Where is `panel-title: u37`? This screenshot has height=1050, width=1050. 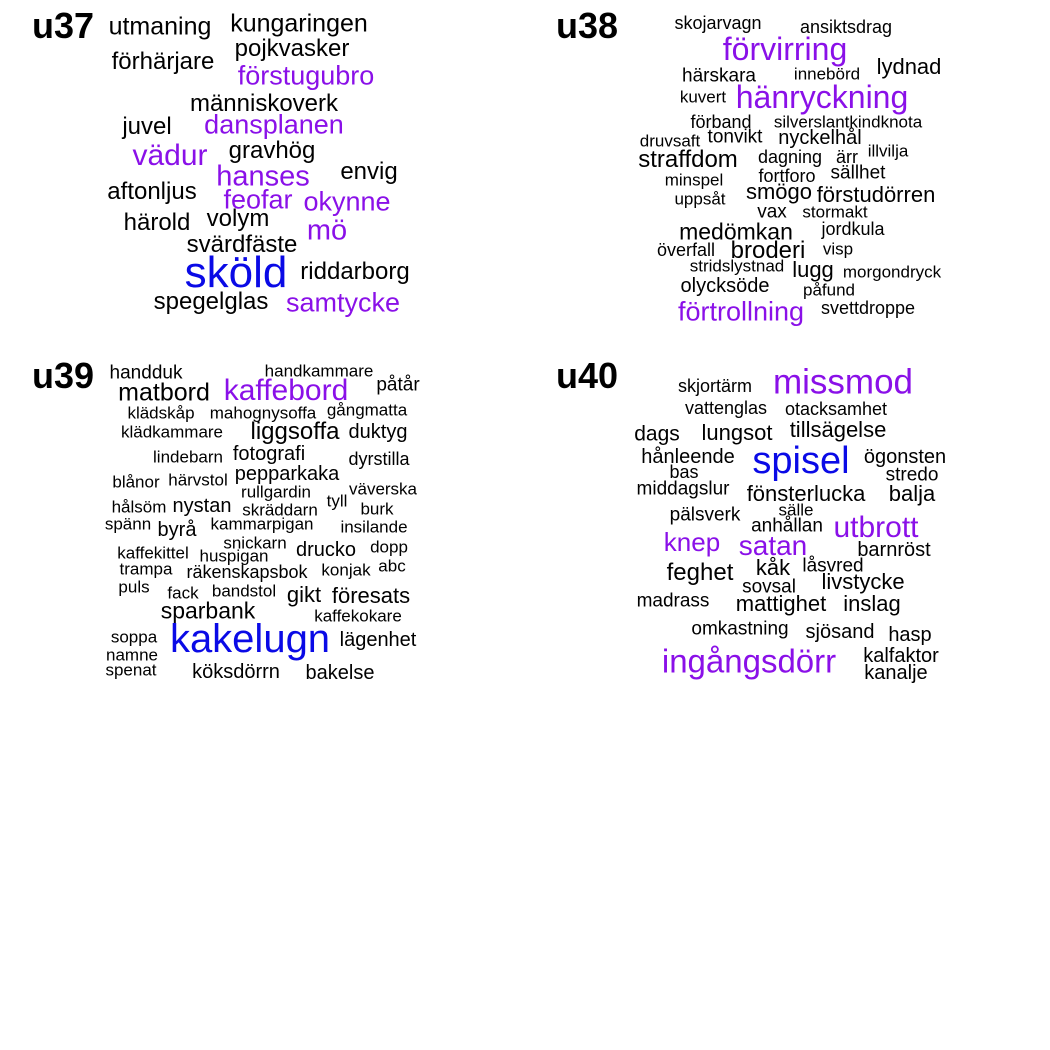 panel-title: u37 is located at coordinates (63, 25).